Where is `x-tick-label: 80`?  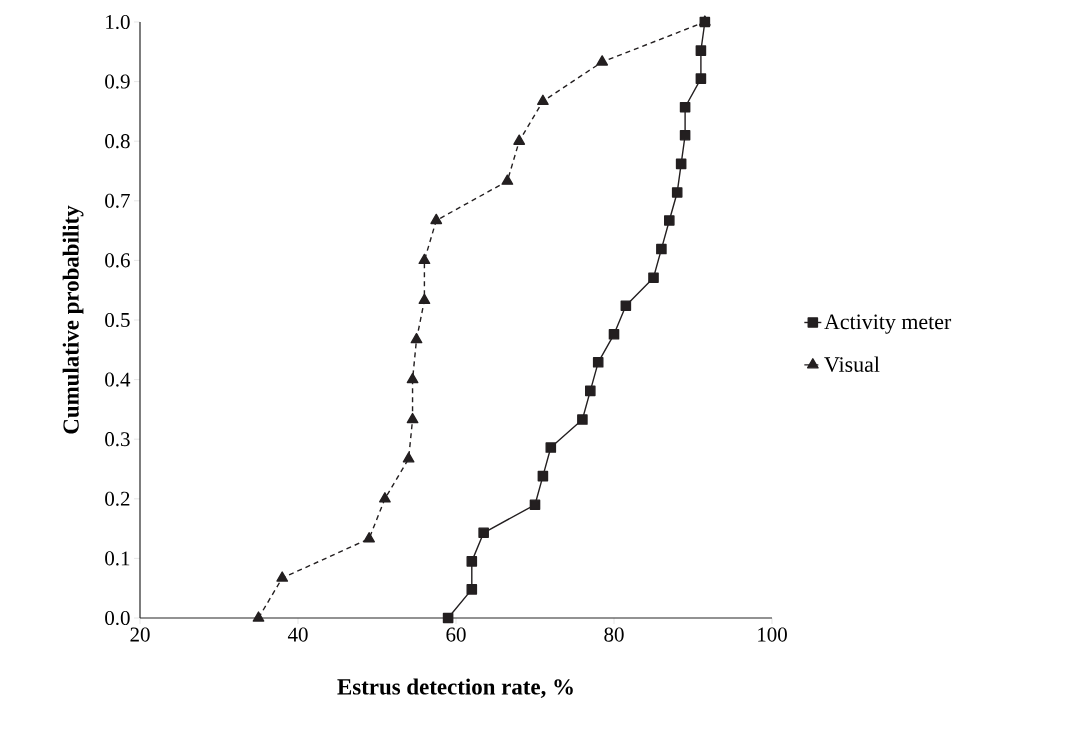
x-tick-label: 80 is located at coordinates (614, 634).